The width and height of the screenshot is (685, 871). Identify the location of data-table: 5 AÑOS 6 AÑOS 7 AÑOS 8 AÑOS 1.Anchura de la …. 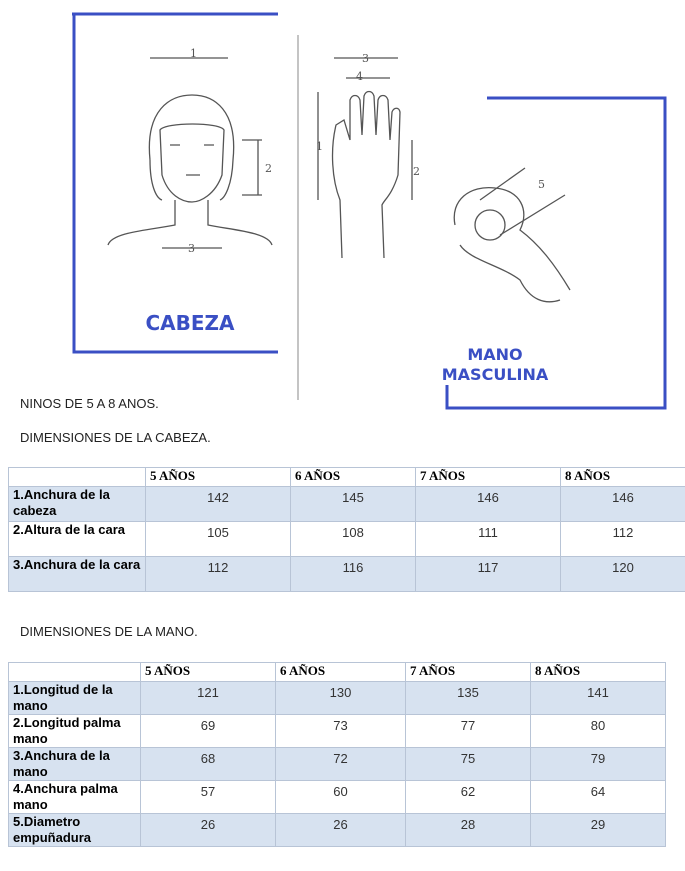
(346, 529).